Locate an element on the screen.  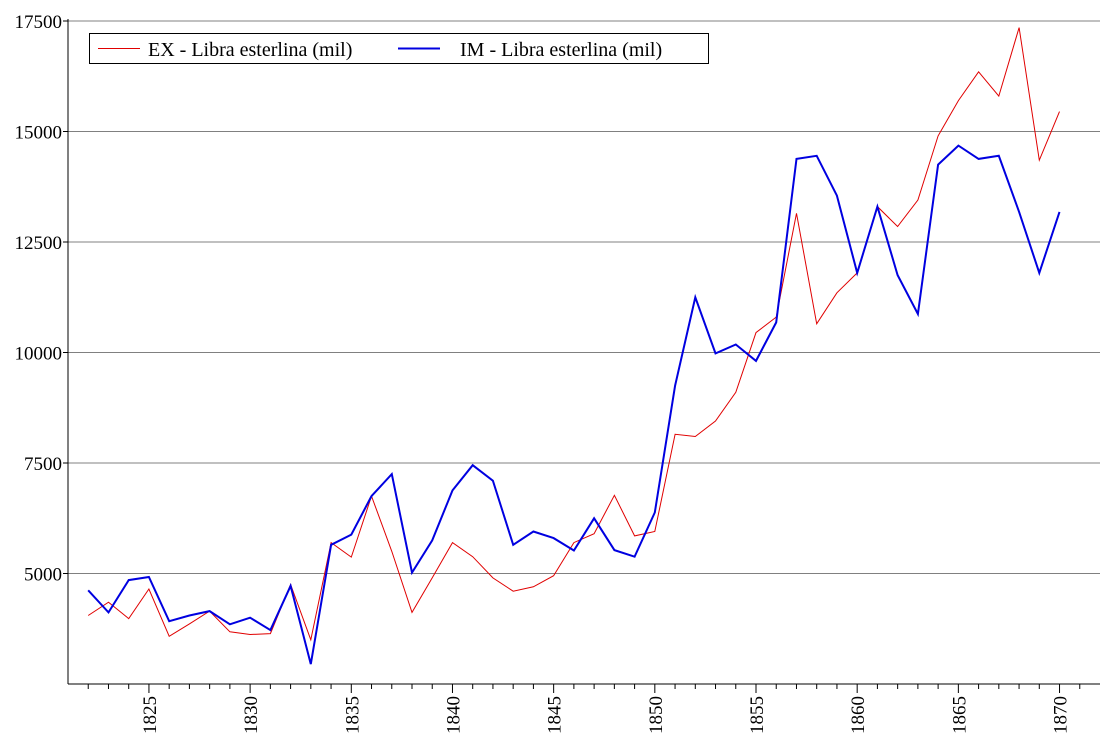
y-tick-label: 10000 is located at coordinates (39, 354).